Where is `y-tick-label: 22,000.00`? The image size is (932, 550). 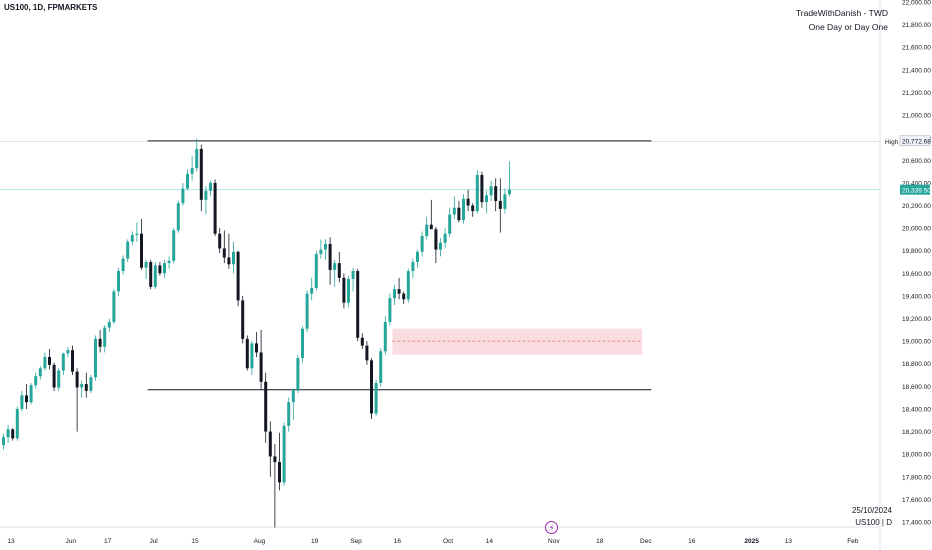
y-tick-label: 22,000.00 is located at coordinates (916, 3).